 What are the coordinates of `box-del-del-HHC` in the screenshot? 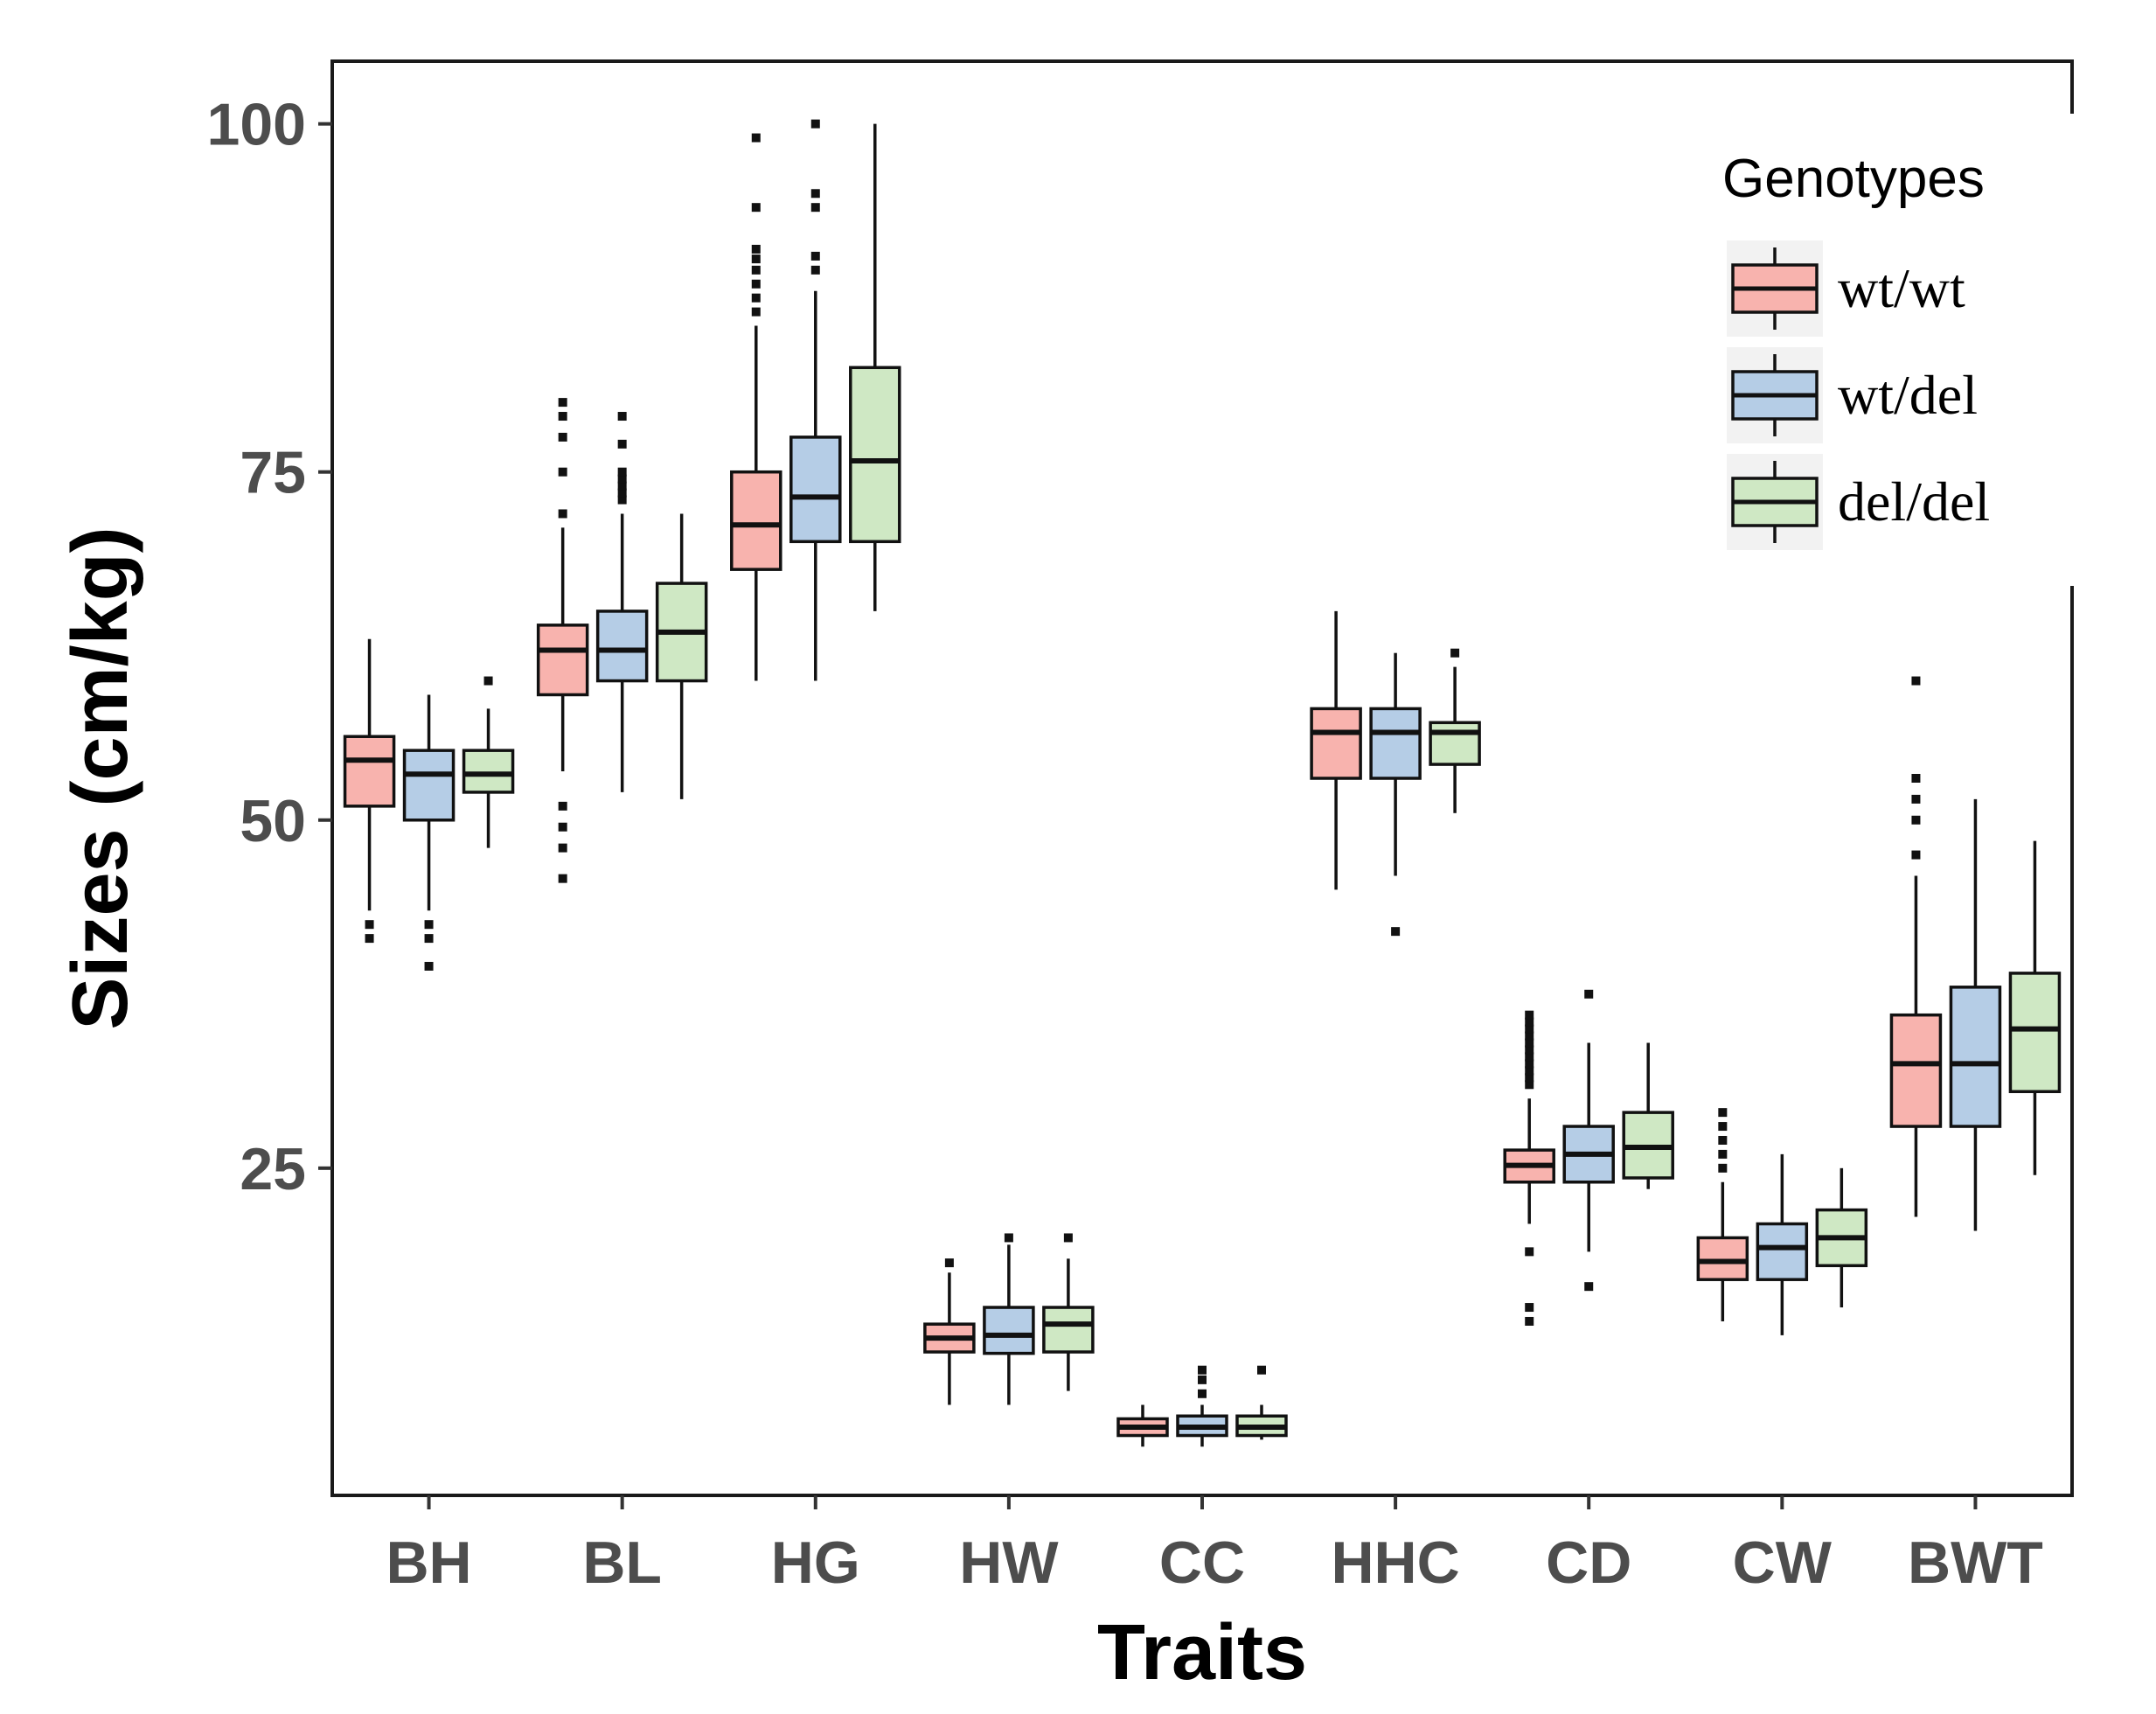 It's located at (1455, 731).